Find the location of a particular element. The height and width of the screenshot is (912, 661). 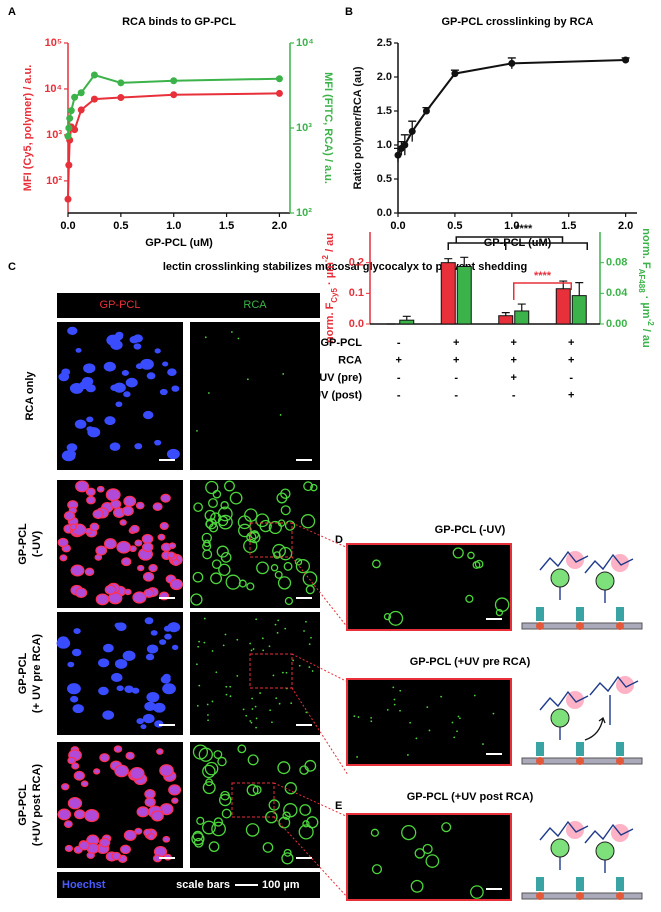

bracket is located at coordinates (542, 291).